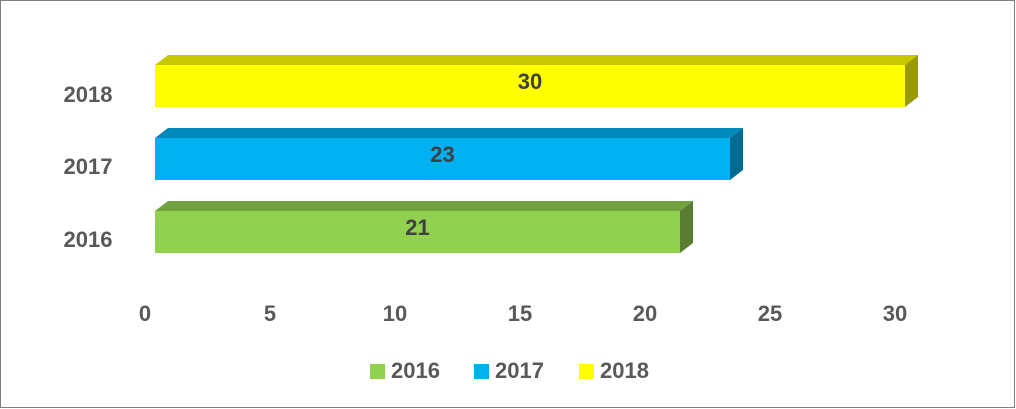 The width and height of the screenshot is (1016, 409). What do you see at coordinates (520, 313) in the screenshot?
I see `x-tick-label: 15` at bounding box center [520, 313].